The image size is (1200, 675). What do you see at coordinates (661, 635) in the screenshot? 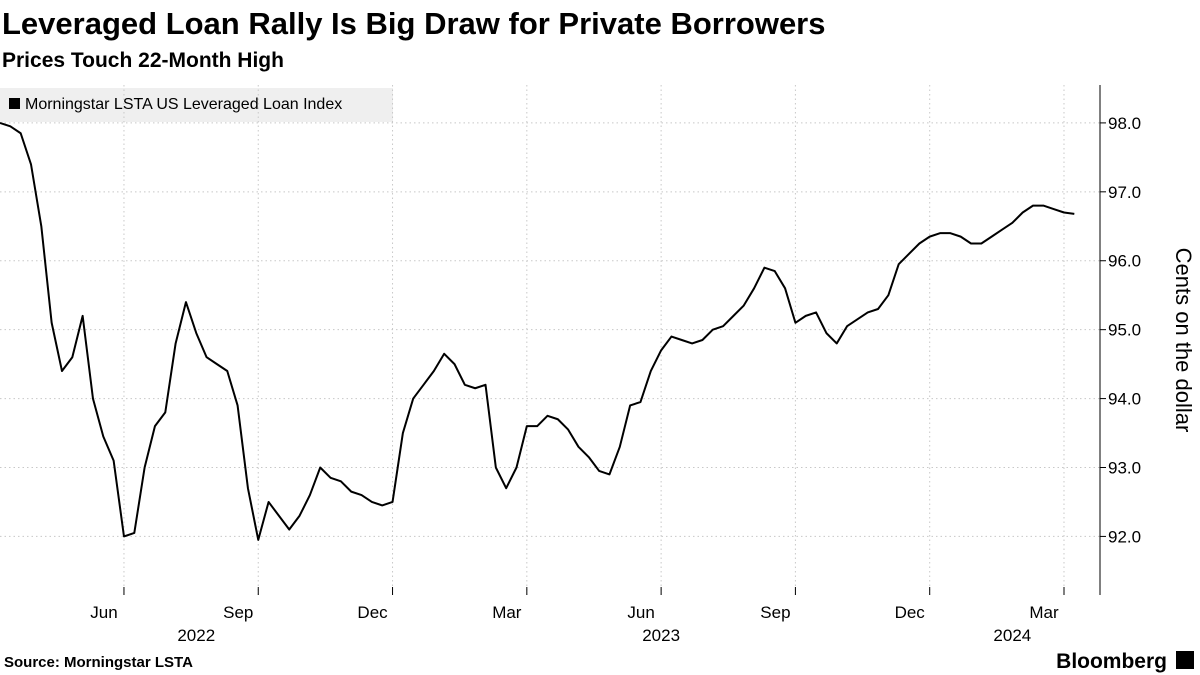
I see `x-year-label: 2023` at bounding box center [661, 635].